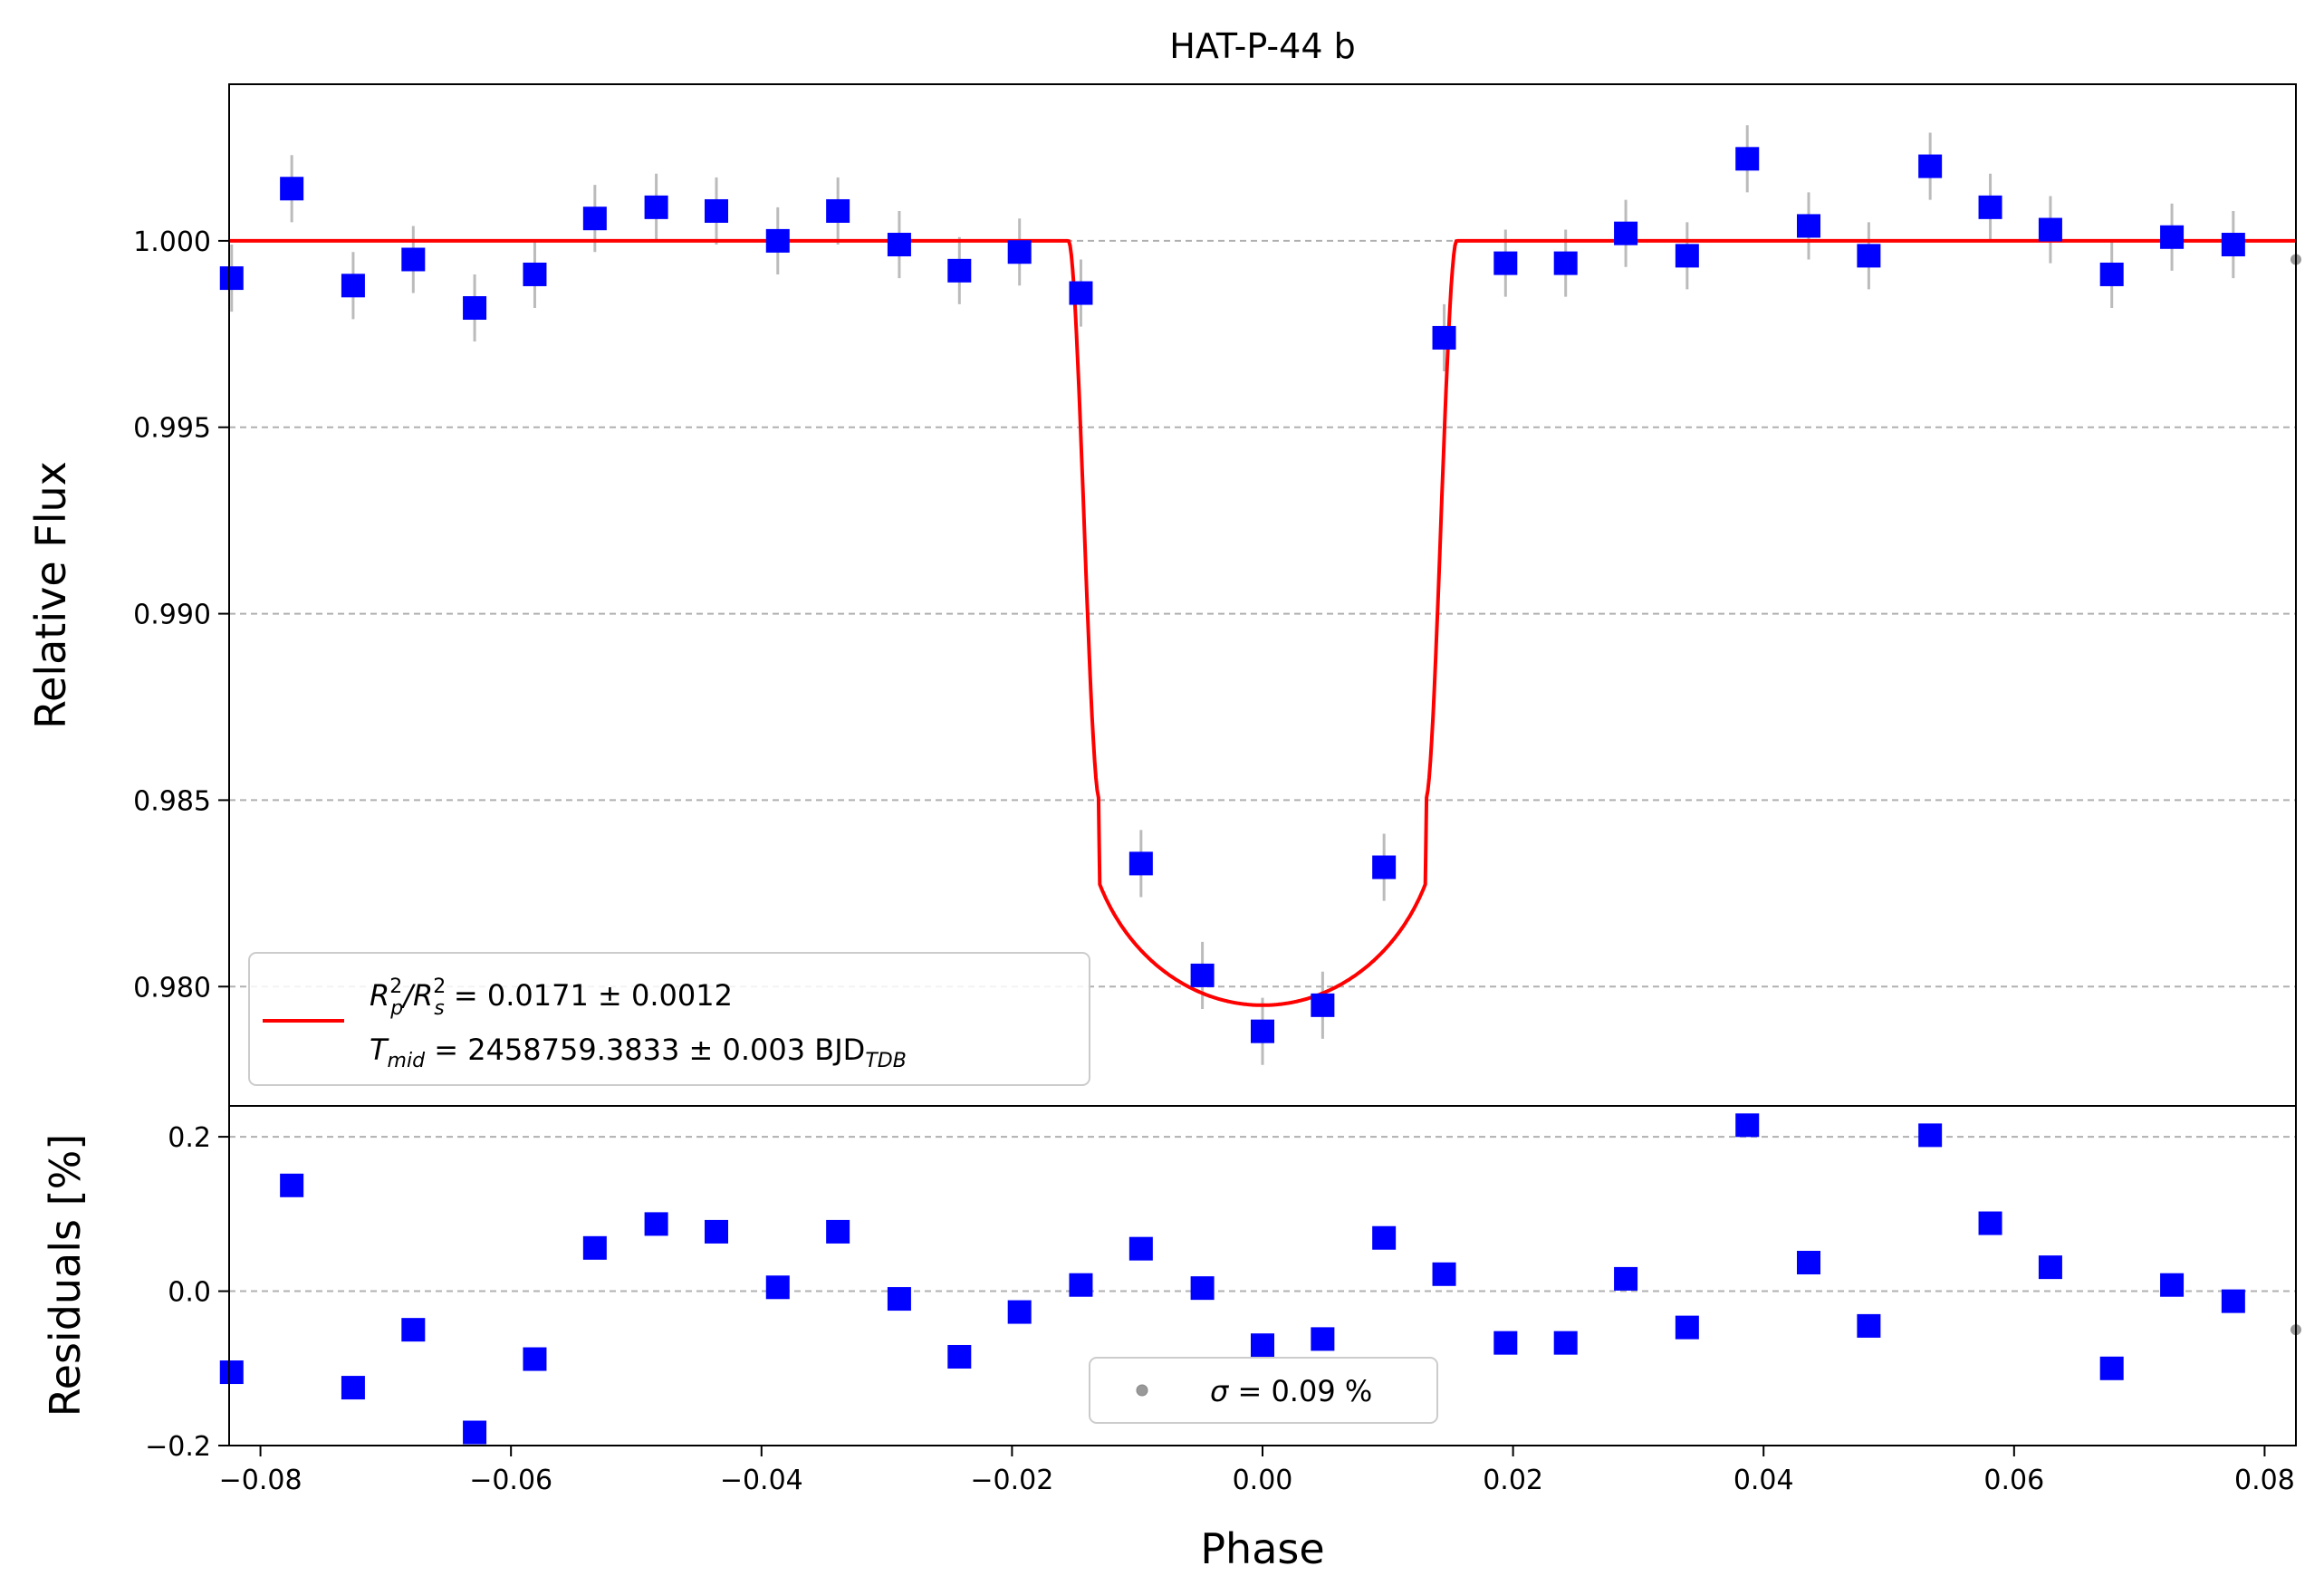 This screenshot has height=1595, width=2324. I want to click on x-axis-label: Phase, so click(1262, 1548).